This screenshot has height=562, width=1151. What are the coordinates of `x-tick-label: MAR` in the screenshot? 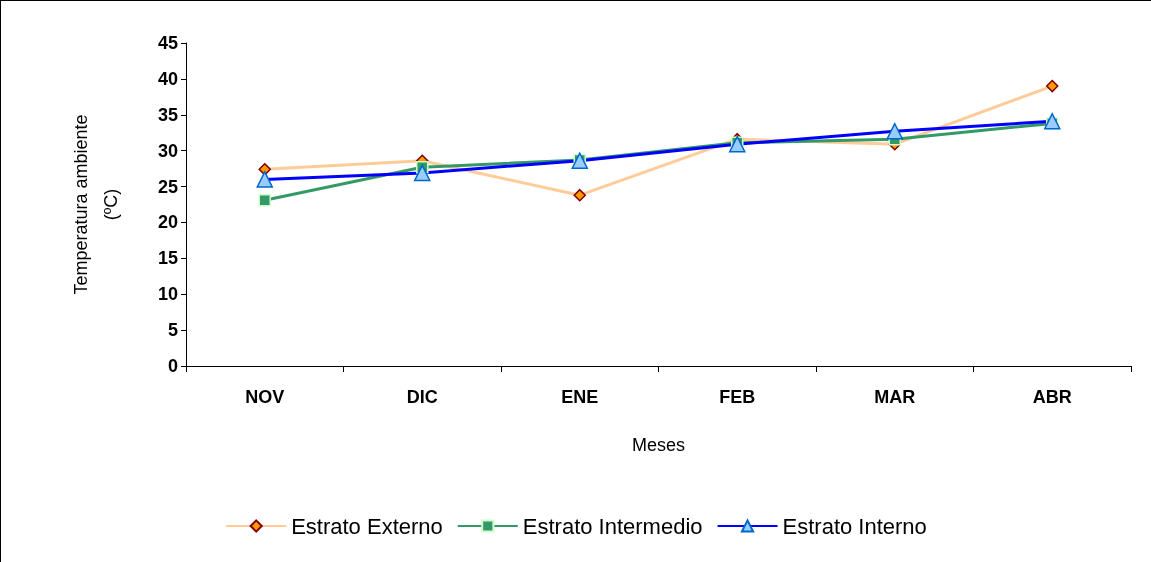 It's located at (895, 397).